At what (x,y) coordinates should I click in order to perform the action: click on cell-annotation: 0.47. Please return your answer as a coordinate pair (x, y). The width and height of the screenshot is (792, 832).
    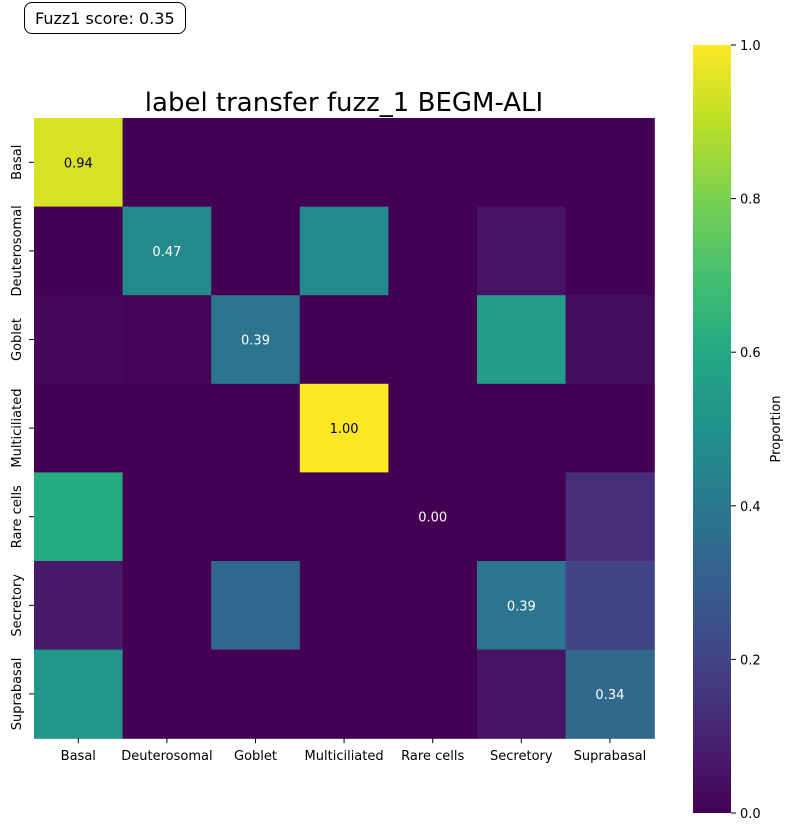
    Looking at the image, I should click on (166, 252).